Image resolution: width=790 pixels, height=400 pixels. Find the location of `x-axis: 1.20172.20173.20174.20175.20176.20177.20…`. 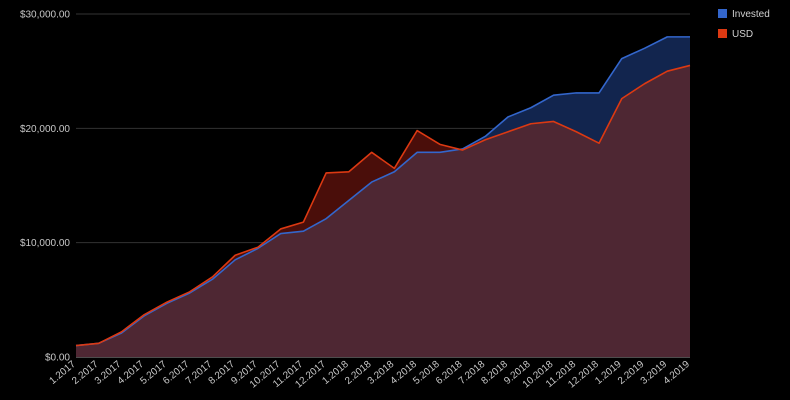

x-axis: 1.20172.20173.20174.20175.20176.20177.20… is located at coordinates (369, 375).